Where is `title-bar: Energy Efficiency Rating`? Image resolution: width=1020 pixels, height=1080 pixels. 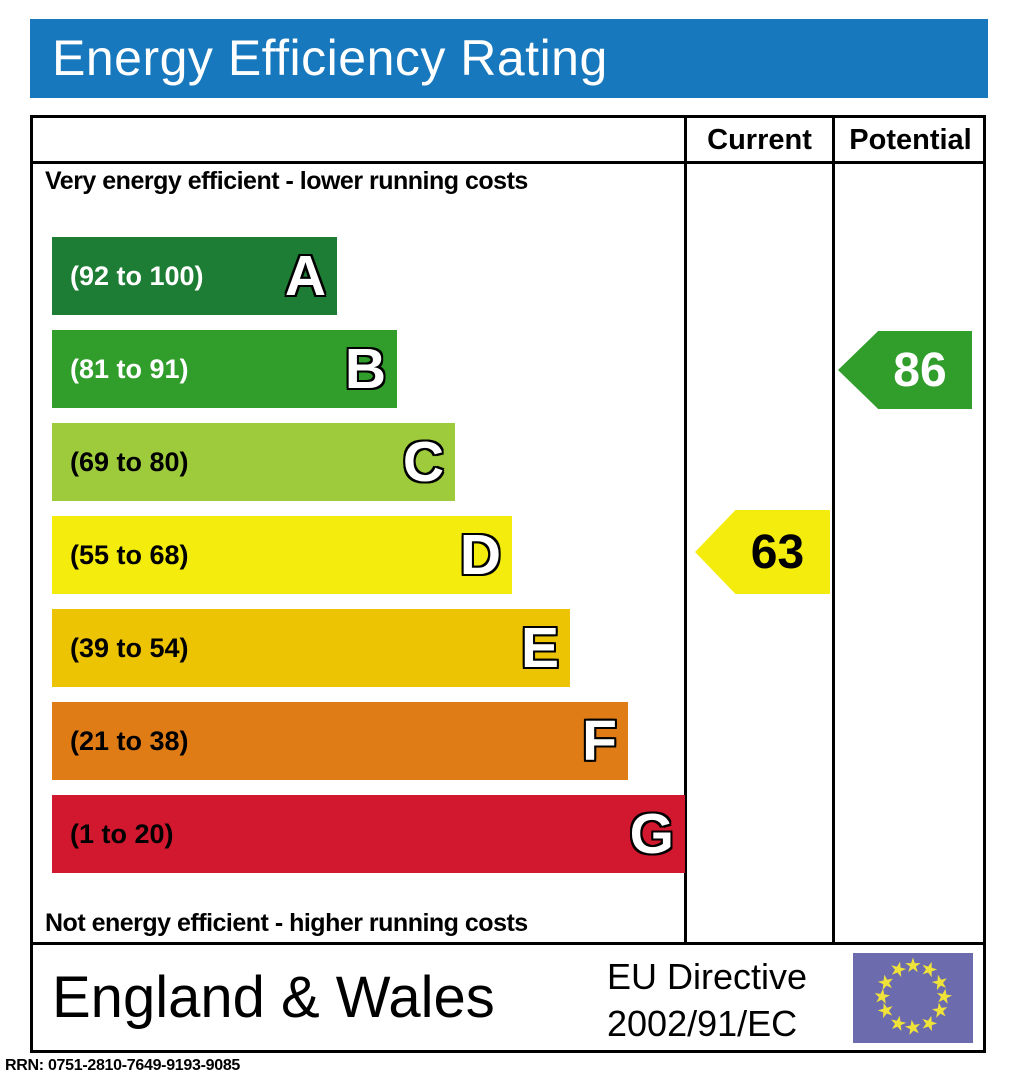
title-bar: Energy Efficiency Rating is located at coordinates (509, 58).